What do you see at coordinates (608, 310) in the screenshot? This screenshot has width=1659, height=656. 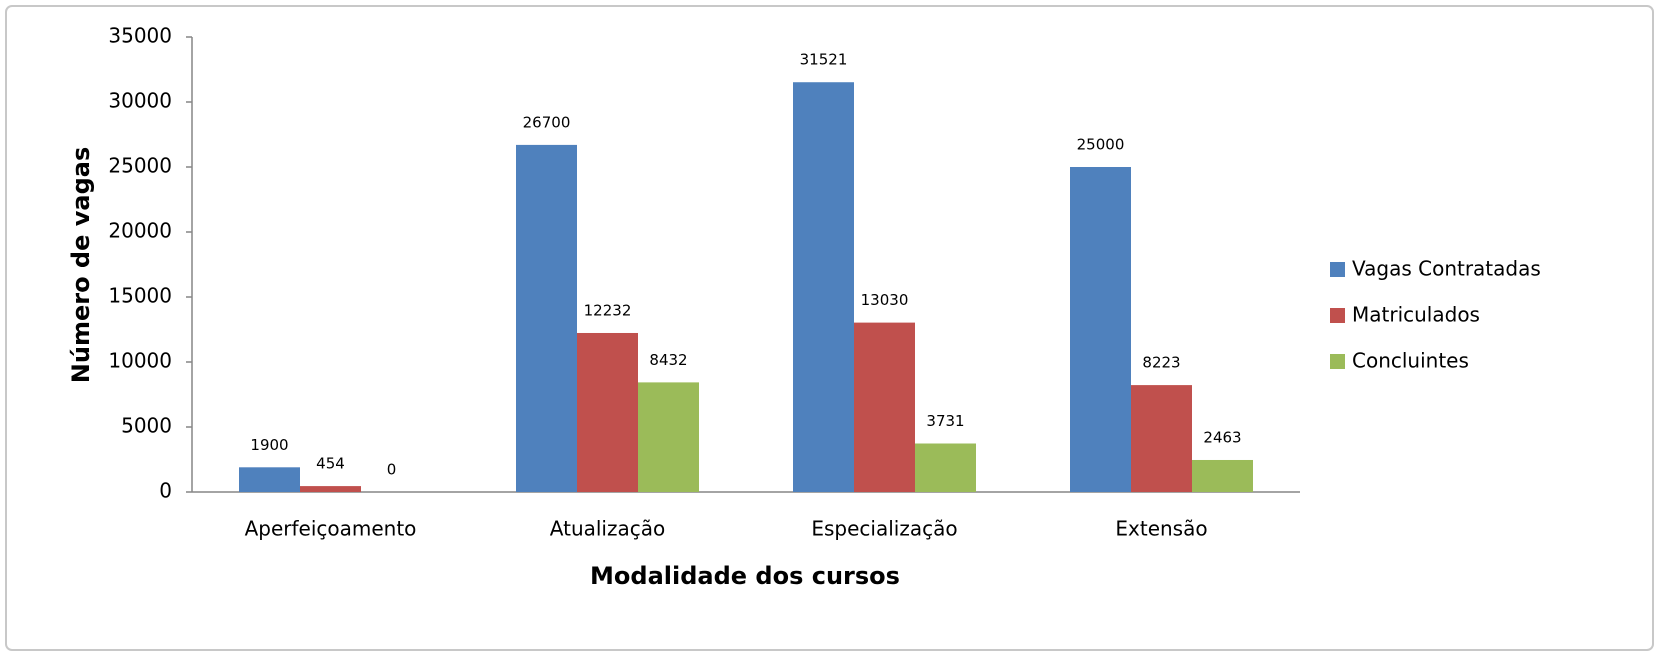 I see `data-label: 12232` at bounding box center [608, 310].